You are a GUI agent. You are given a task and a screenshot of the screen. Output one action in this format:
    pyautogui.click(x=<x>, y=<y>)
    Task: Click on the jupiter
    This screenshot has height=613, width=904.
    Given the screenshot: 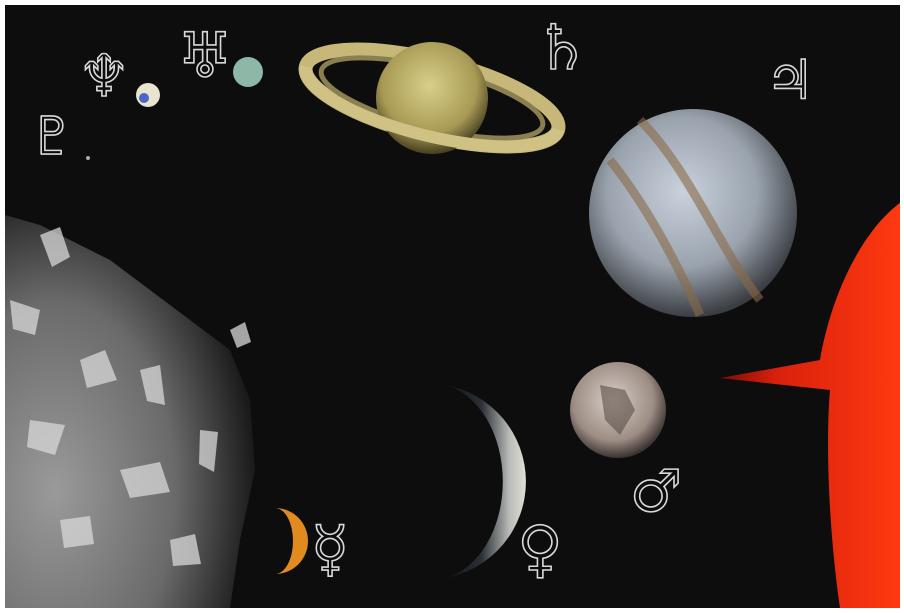 What is the action you would take?
    pyautogui.click(x=693, y=213)
    